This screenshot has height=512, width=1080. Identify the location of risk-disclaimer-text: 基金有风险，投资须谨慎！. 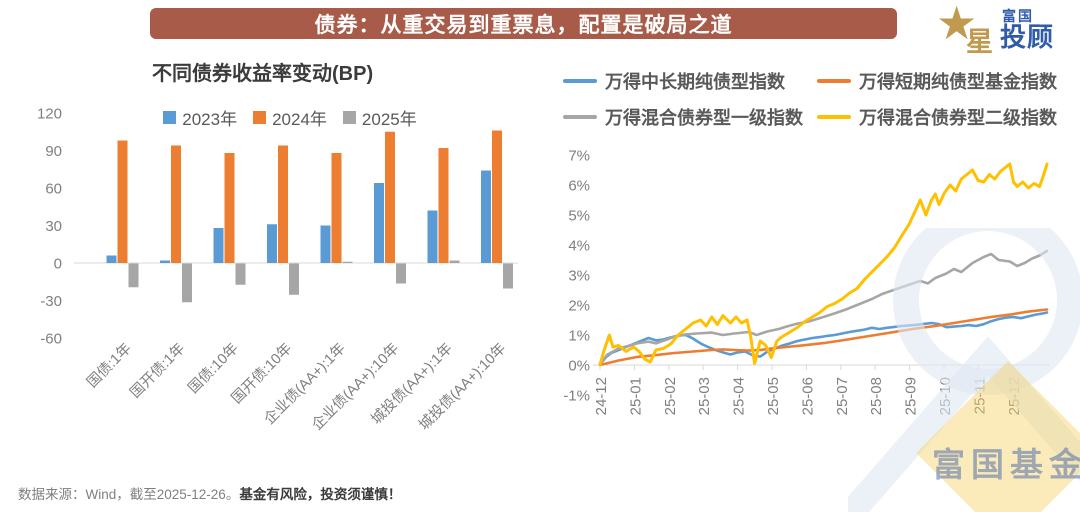
(320, 494).